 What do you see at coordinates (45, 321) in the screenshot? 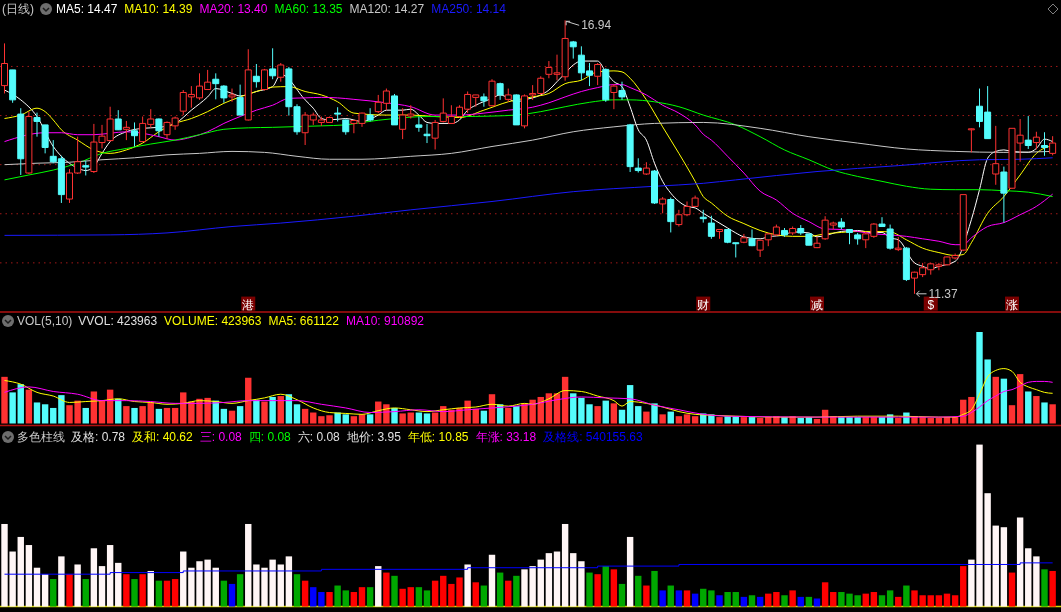
I see `chart-title: VOL(5,10)` at bounding box center [45, 321].